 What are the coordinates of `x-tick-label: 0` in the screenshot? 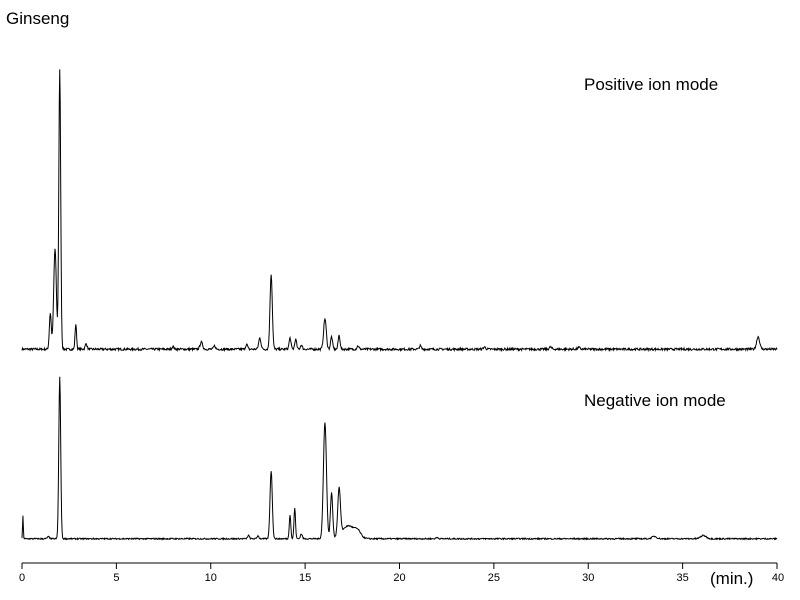 It's located at (22, 578).